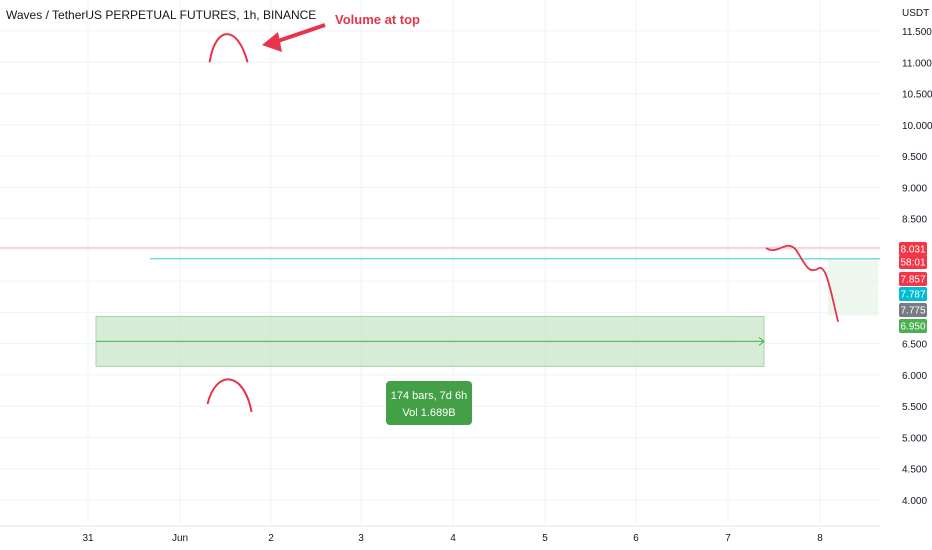 The width and height of the screenshot is (932, 550). What do you see at coordinates (914, 470) in the screenshot?
I see `price-tick-label: 4.500` at bounding box center [914, 470].